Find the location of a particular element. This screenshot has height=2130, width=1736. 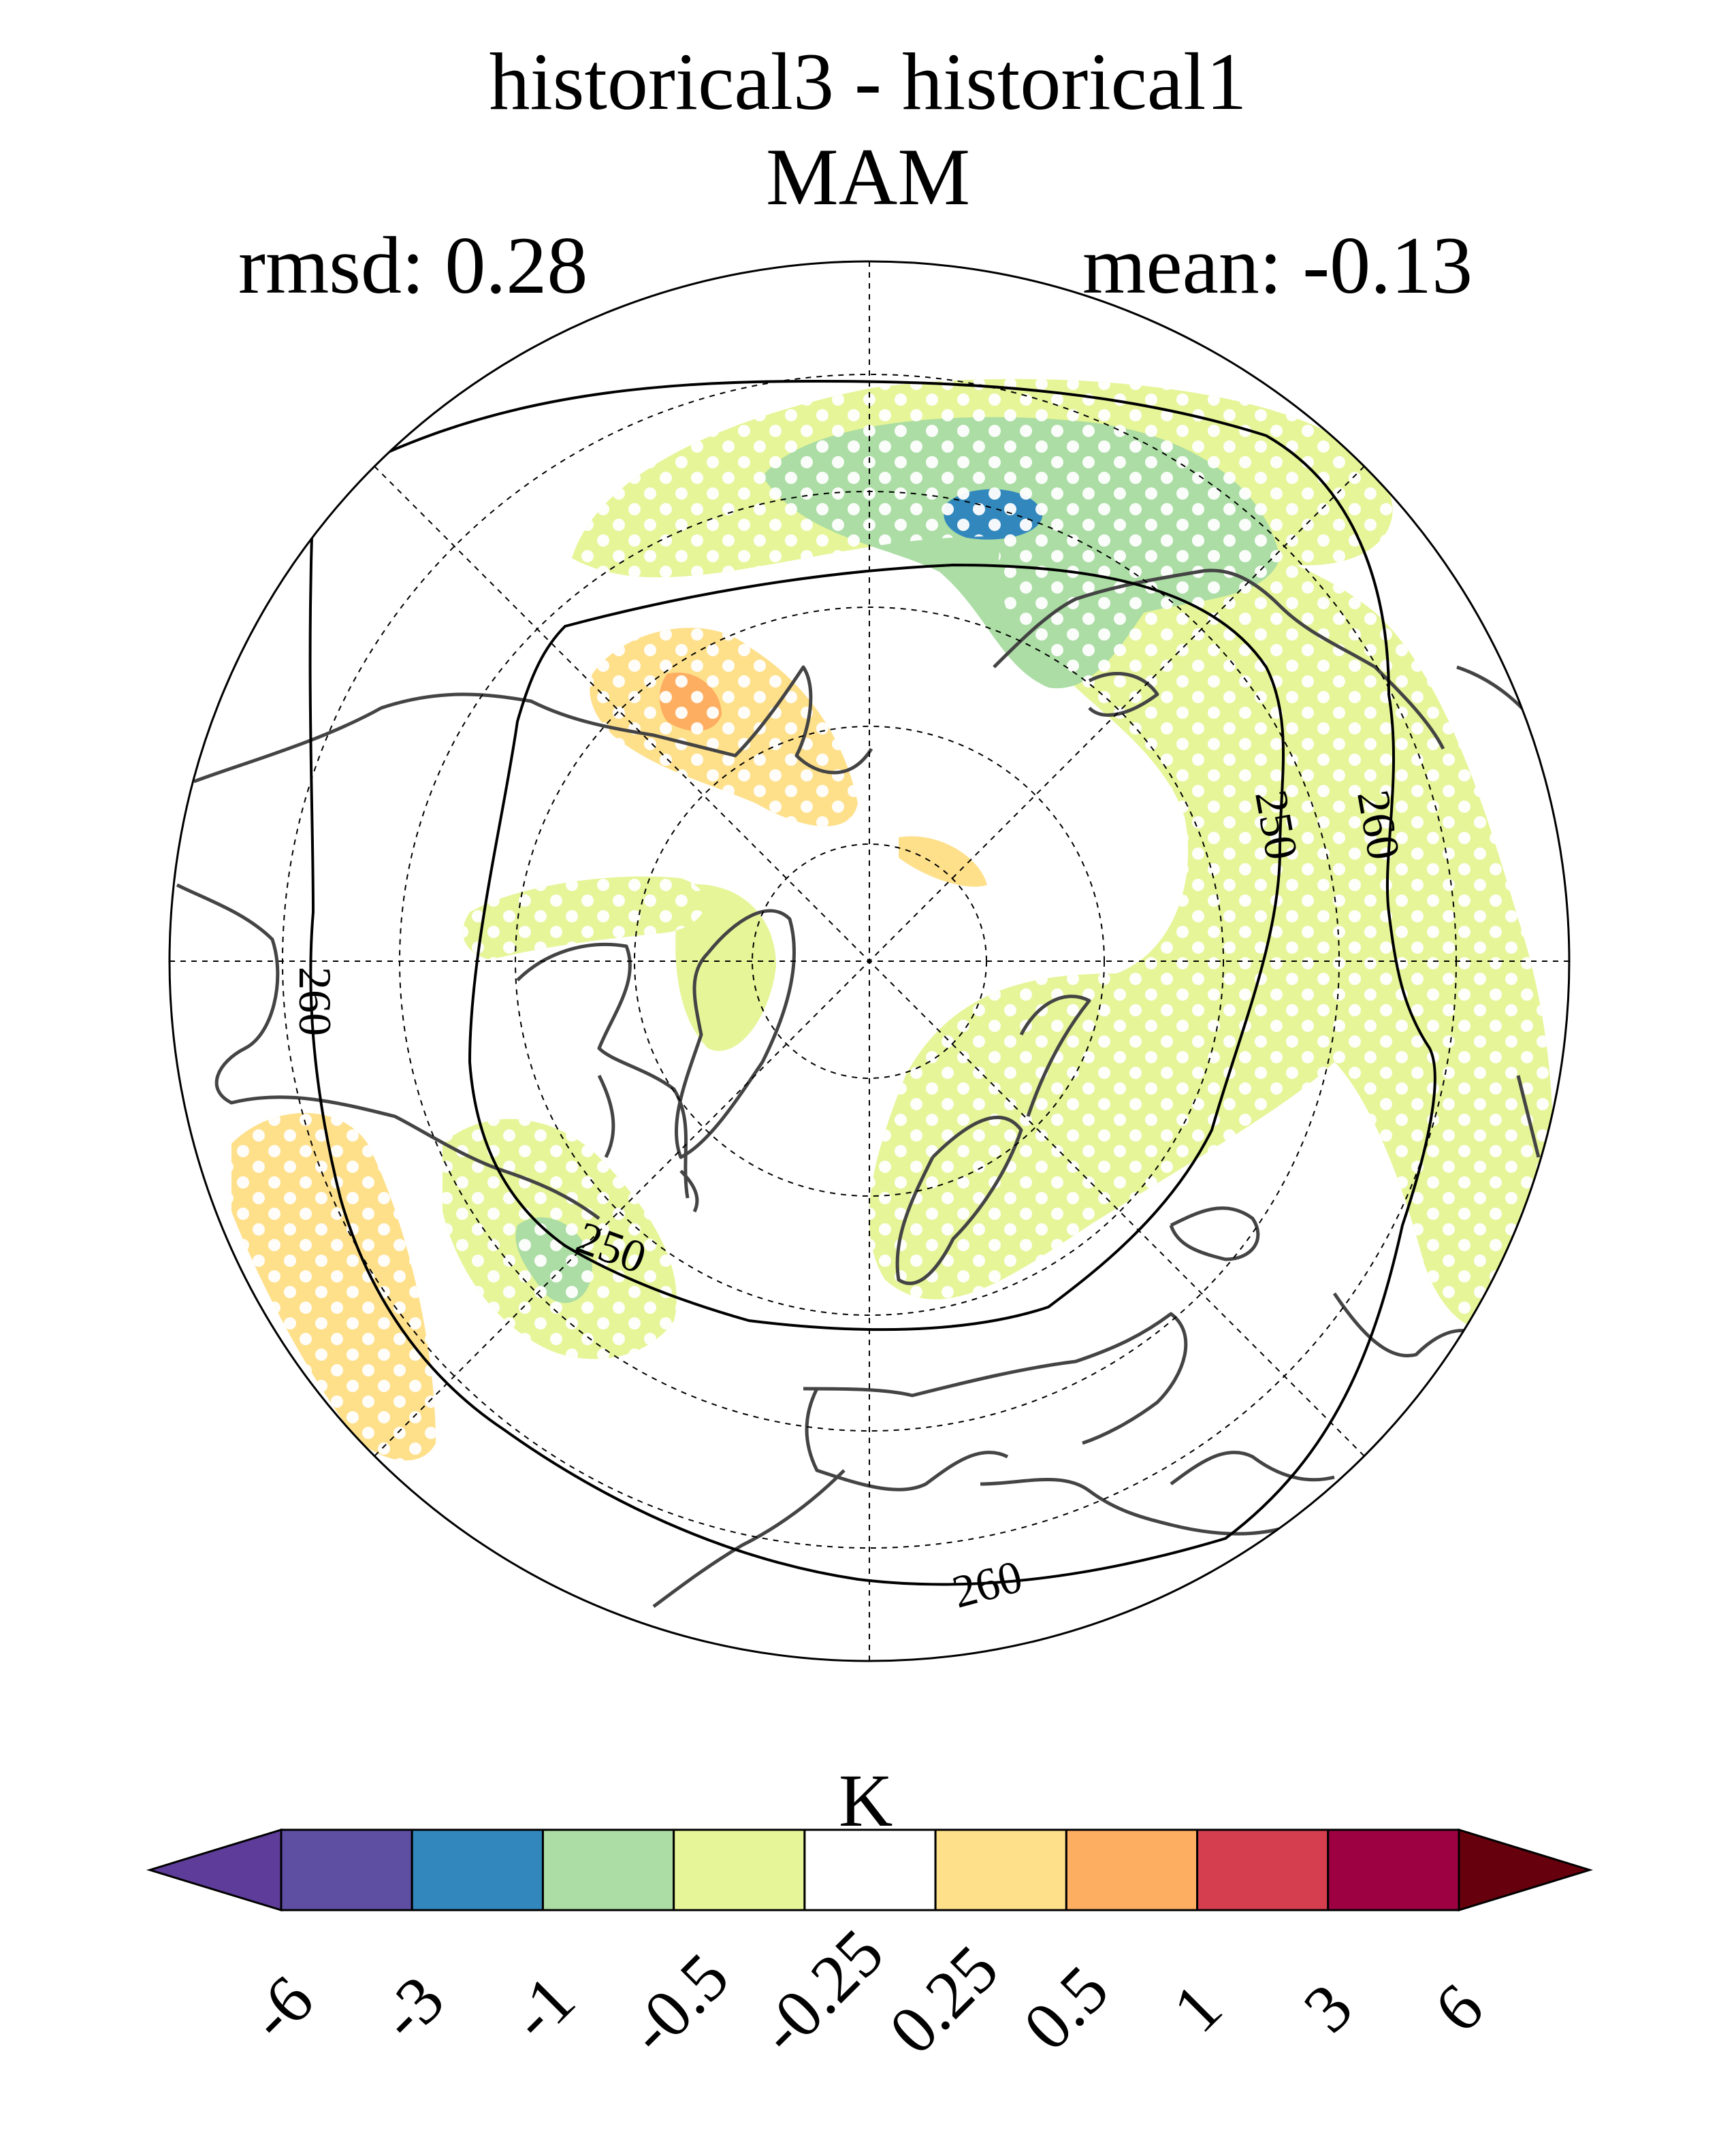

chart-title: historical3 - historical1 is located at coordinates (868, 81).